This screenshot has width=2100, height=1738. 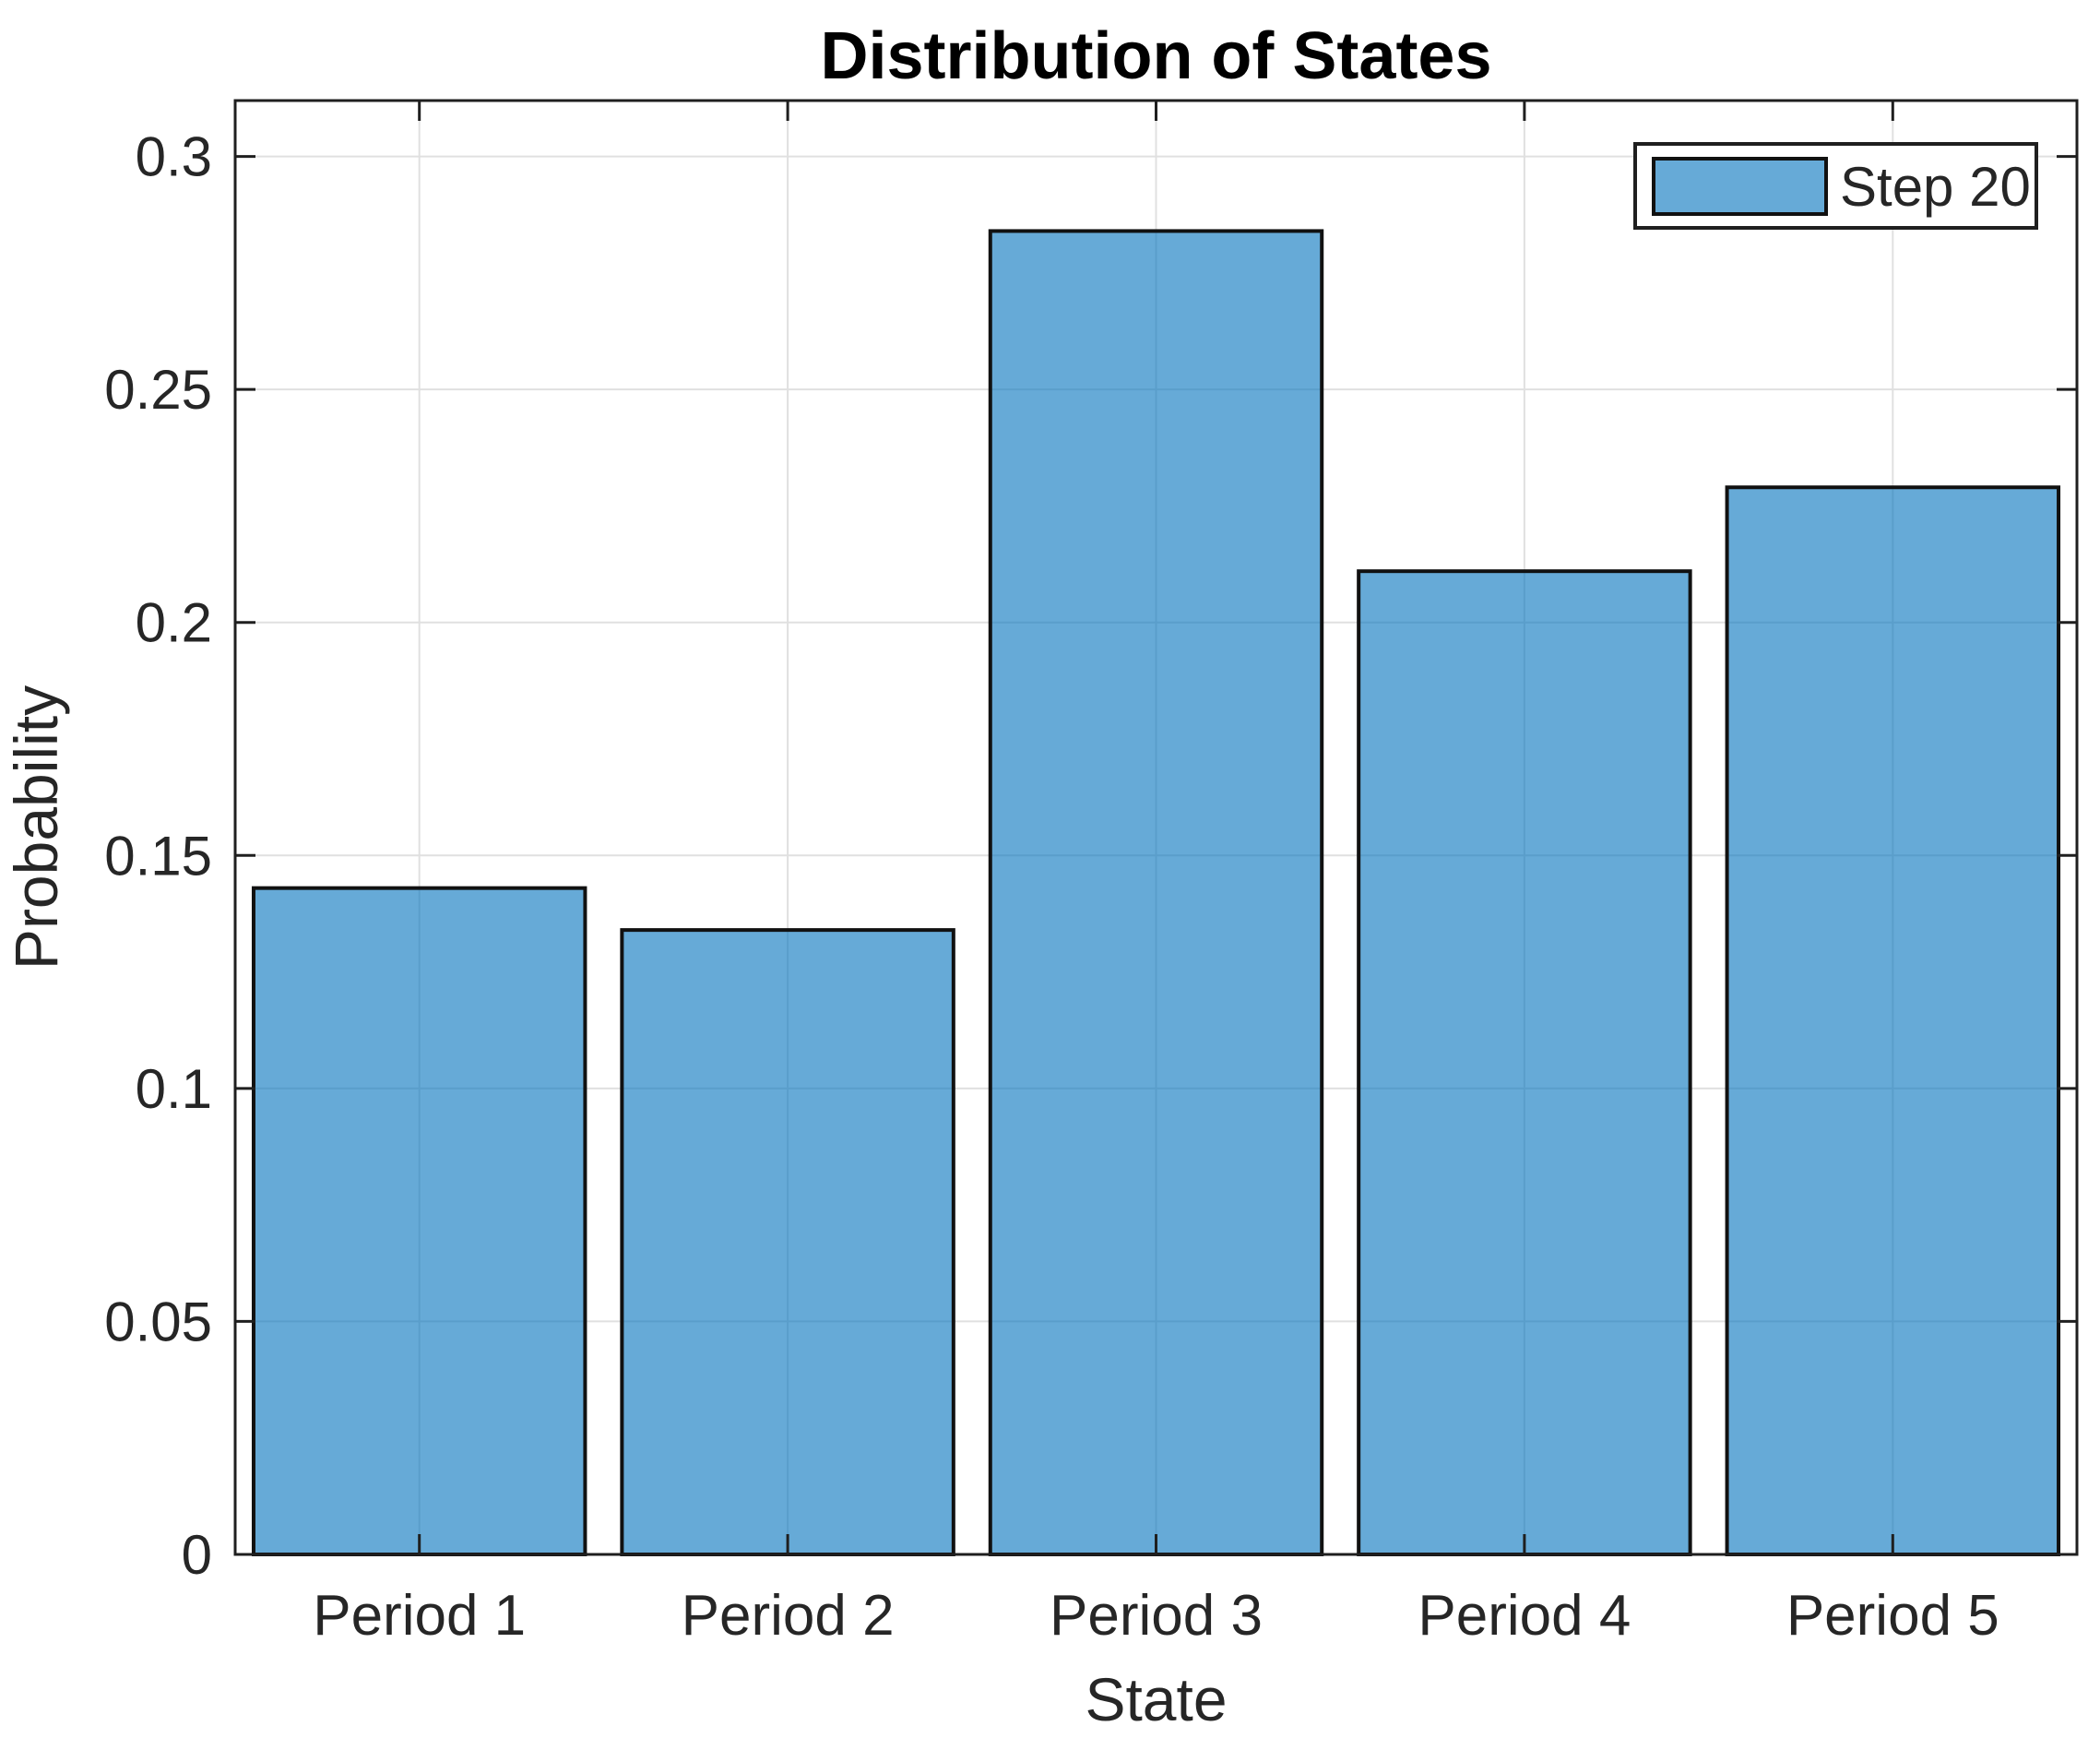 What do you see at coordinates (174, 157) in the screenshot?
I see `y-tick-label: 0.3` at bounding box center [174, 157].